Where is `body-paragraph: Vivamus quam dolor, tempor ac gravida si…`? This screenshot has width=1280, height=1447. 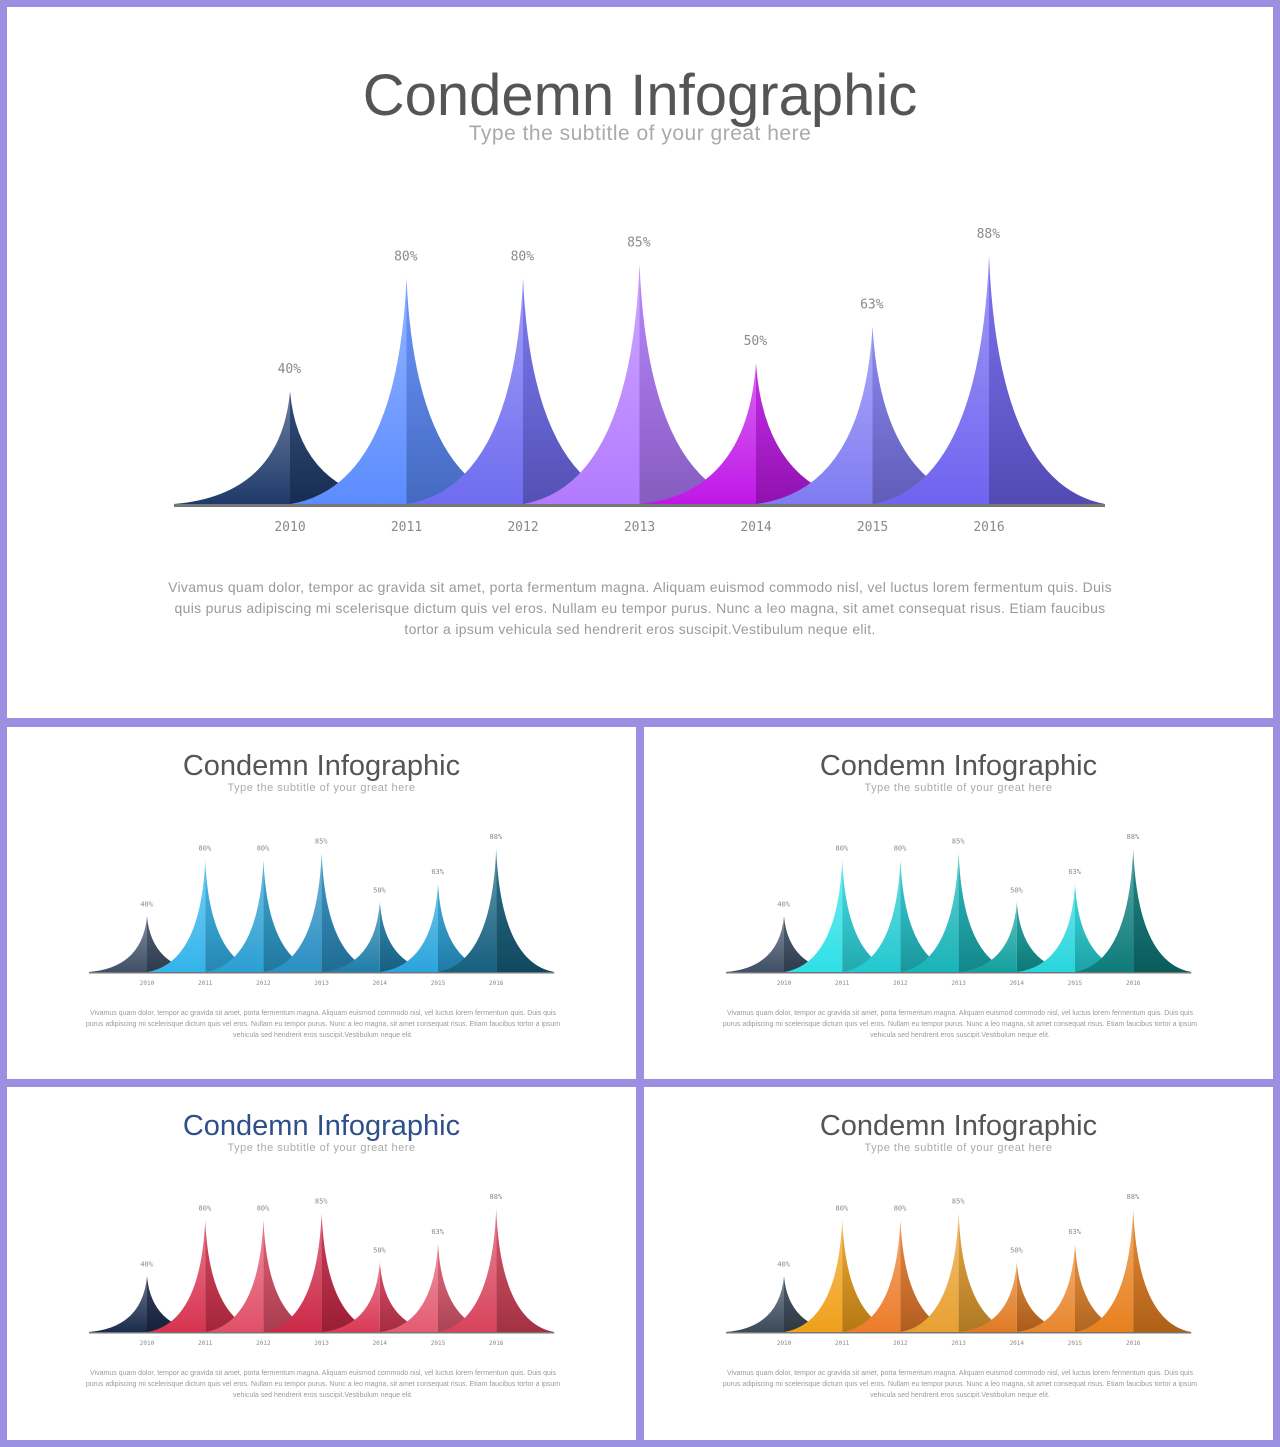
body-paragraph: Vivamus quam dolor, tempor ac gravida si… is located at coordinates (640, 608).